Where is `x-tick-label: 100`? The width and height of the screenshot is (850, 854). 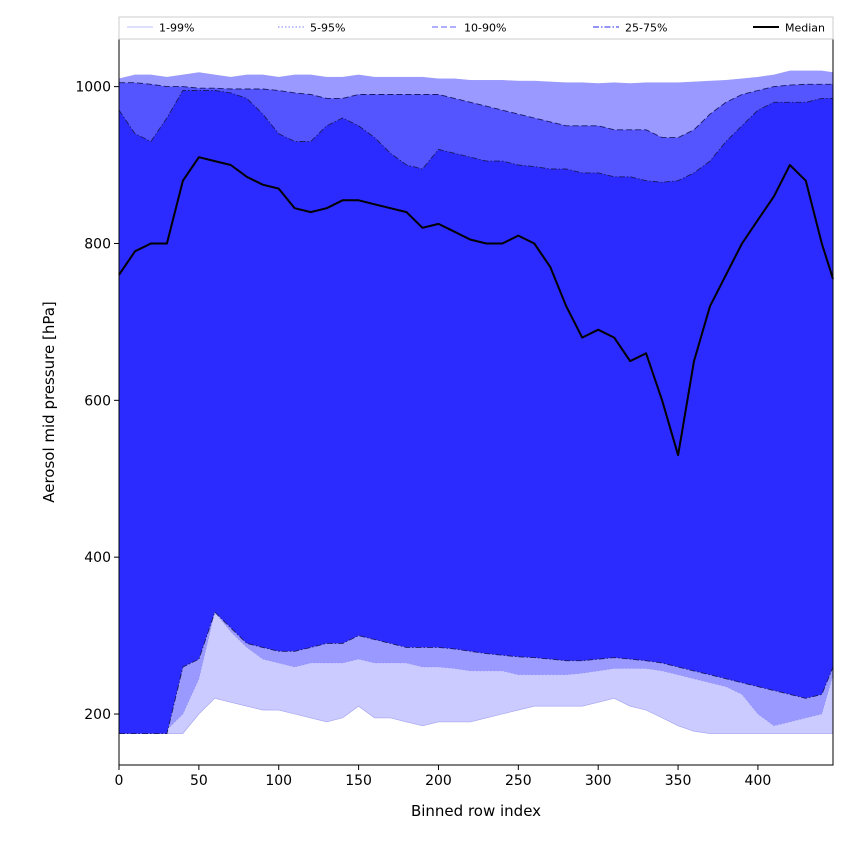
x-tick-label: 100 is located at coordinates (278, 781).